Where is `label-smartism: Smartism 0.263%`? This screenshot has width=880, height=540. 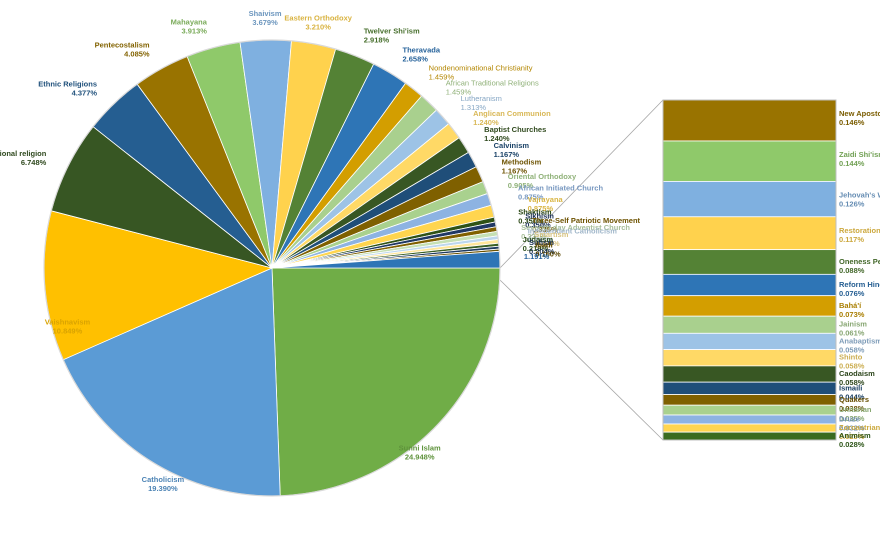
label-smartism: Smartism 0.263% is located at coordinates (551, 239).